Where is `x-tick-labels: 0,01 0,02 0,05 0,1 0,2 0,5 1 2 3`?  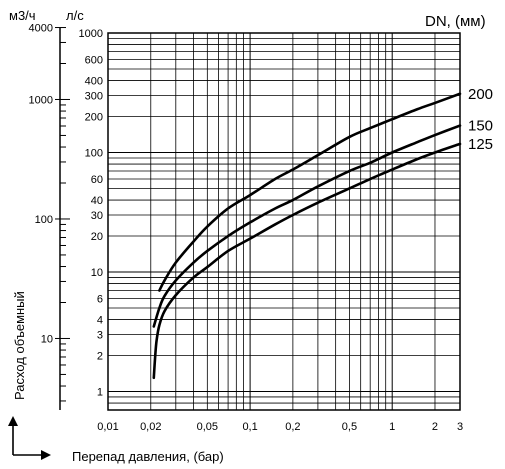 x-tick-labels: 0,01 0,02 0,05 0,1 0,2 0,5 1 2 3 is located at coordinates (280, 427).